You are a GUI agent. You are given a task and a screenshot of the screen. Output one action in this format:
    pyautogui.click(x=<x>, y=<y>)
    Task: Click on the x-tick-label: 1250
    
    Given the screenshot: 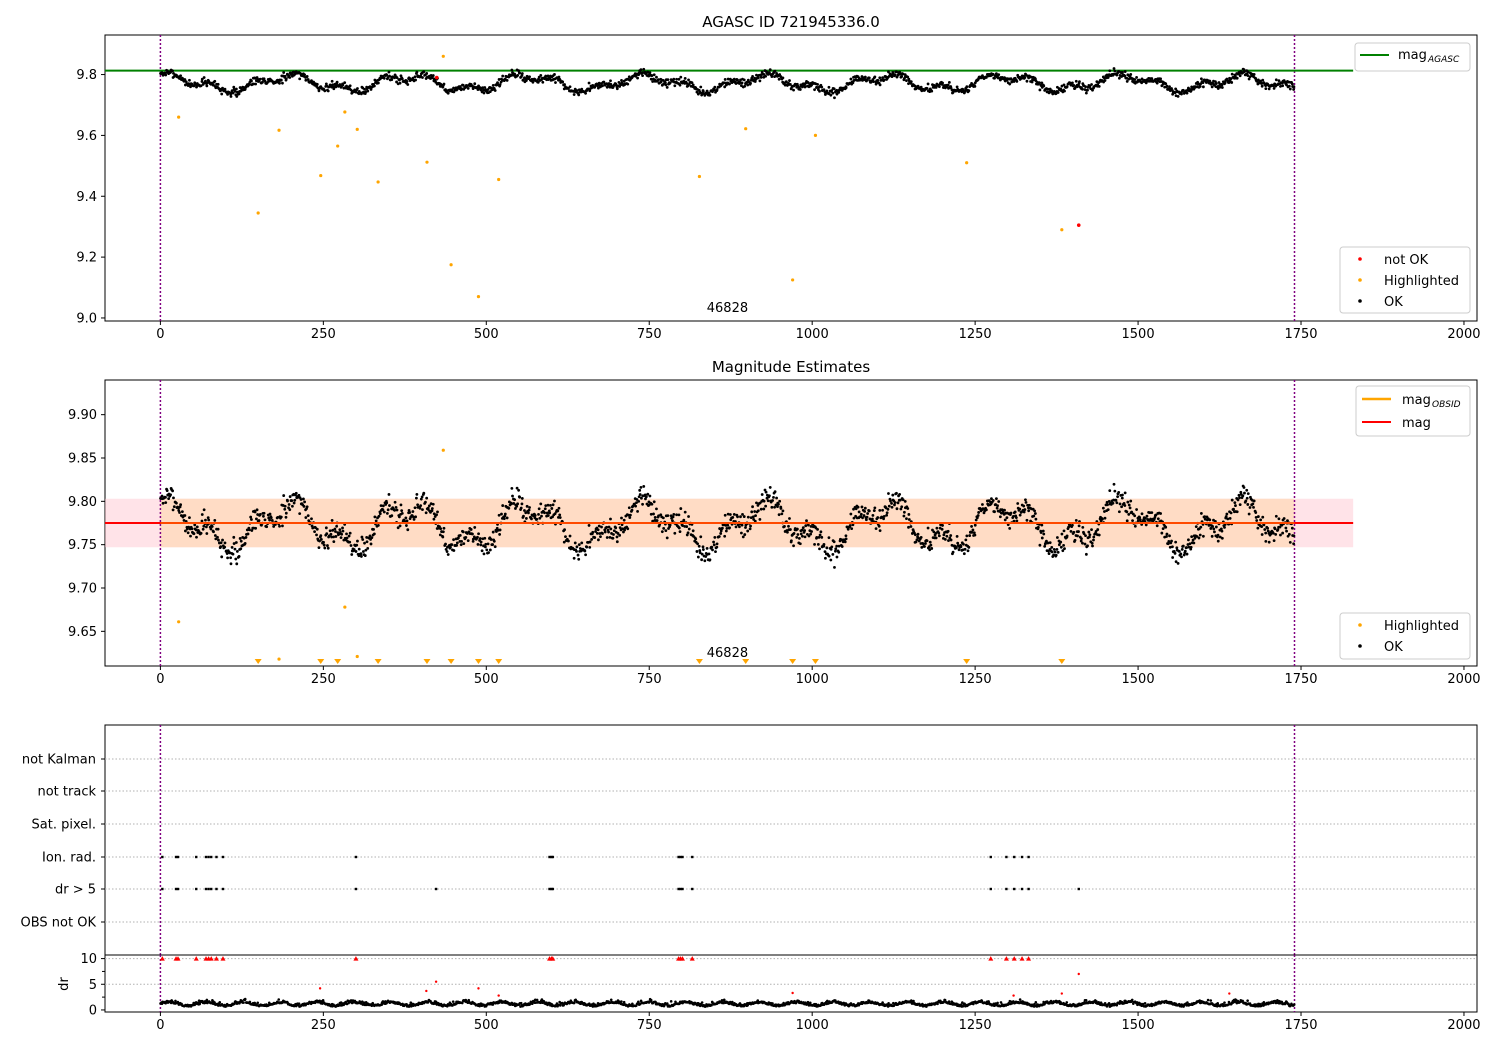 What is the action you would take?
    pyautogui.click(x=975, y=1025)
    